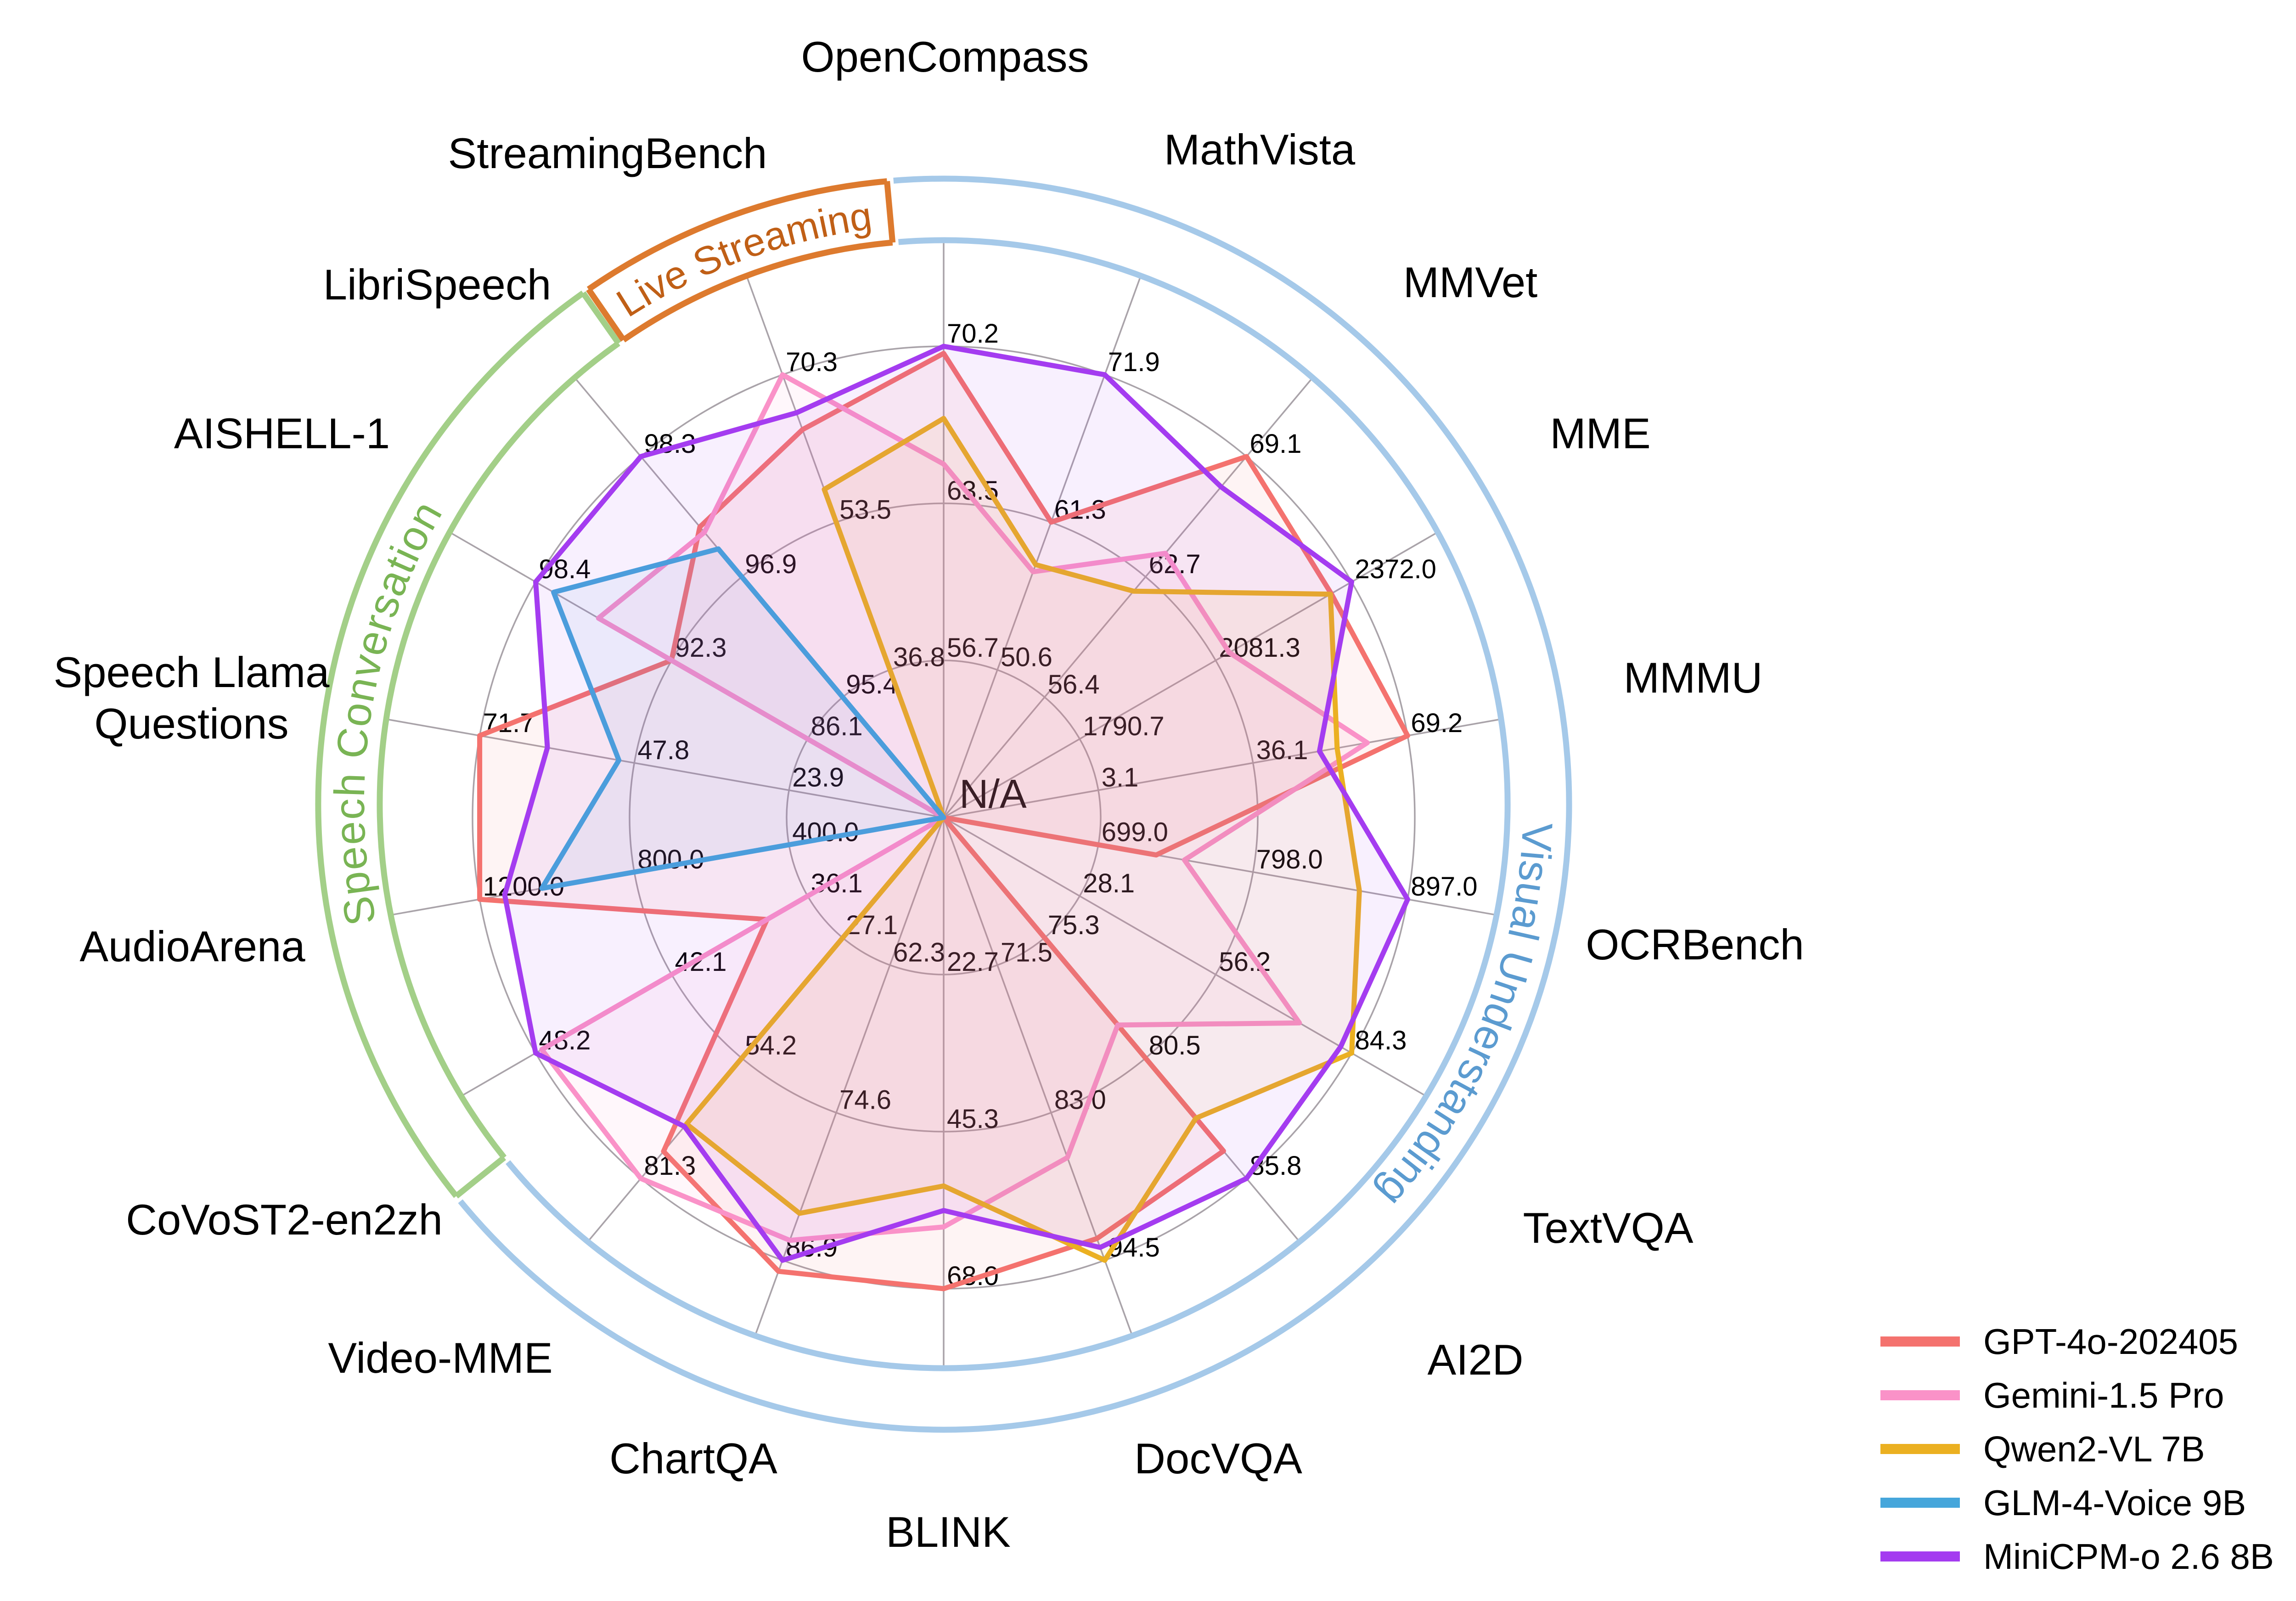  What do you see at coordinates (973, 334) in the screenshot?
I see `svg-text: 70.2` at bounding box center [973, 334].